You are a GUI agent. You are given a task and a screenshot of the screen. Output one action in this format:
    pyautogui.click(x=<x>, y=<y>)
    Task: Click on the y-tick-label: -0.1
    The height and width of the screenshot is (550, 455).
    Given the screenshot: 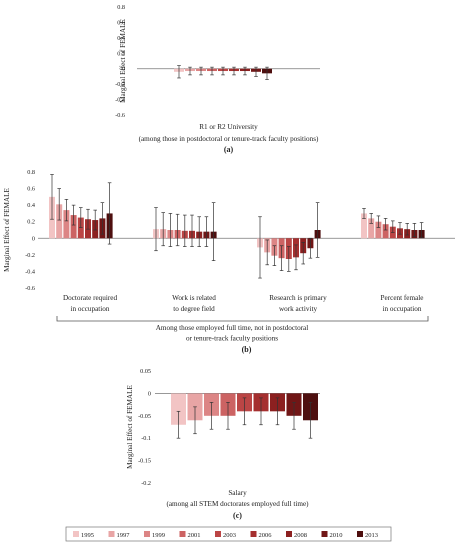 What is the action you would take?
    pyautogui.click(x=146, y=438)
    